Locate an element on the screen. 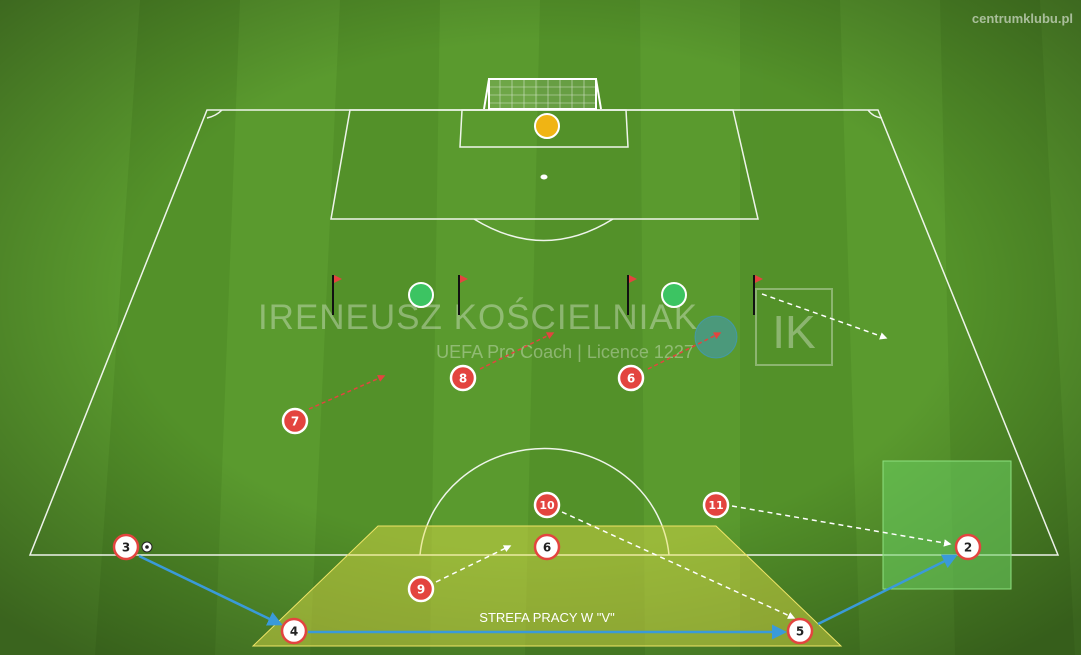 This screenshot has width=1081, height=655. player-number: 3 is located at coordinates (126, 548).